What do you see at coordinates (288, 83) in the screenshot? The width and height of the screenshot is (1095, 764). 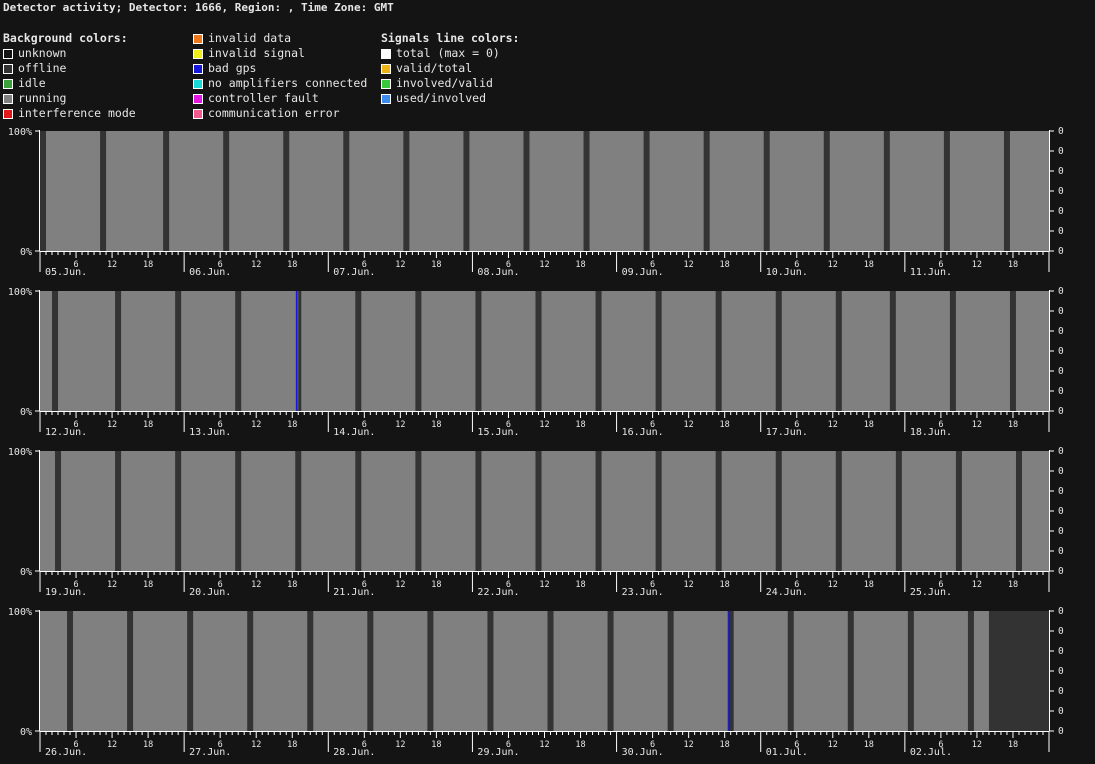 I see `legend-label: no amplifiers connected` at bounding box center [288, 83].